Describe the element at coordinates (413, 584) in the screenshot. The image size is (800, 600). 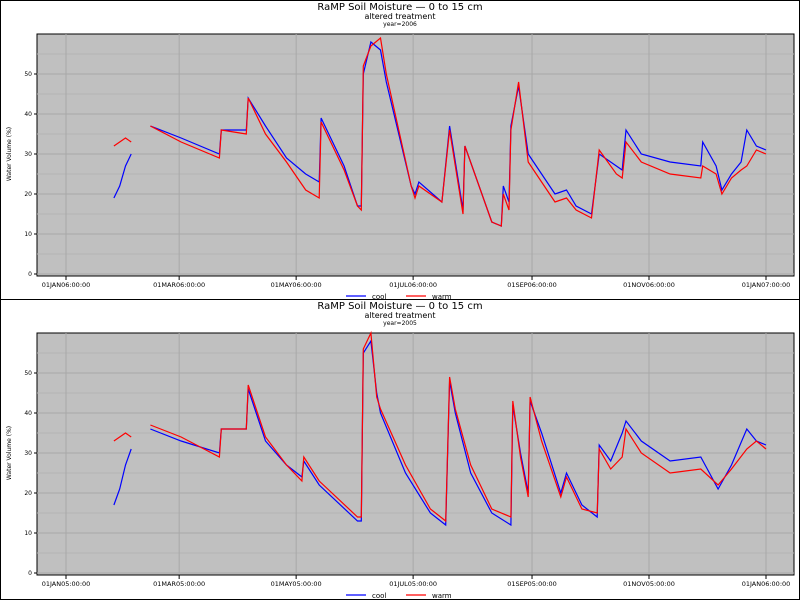
I see `x-tick-label: 01JUL05:00:00` at that location.